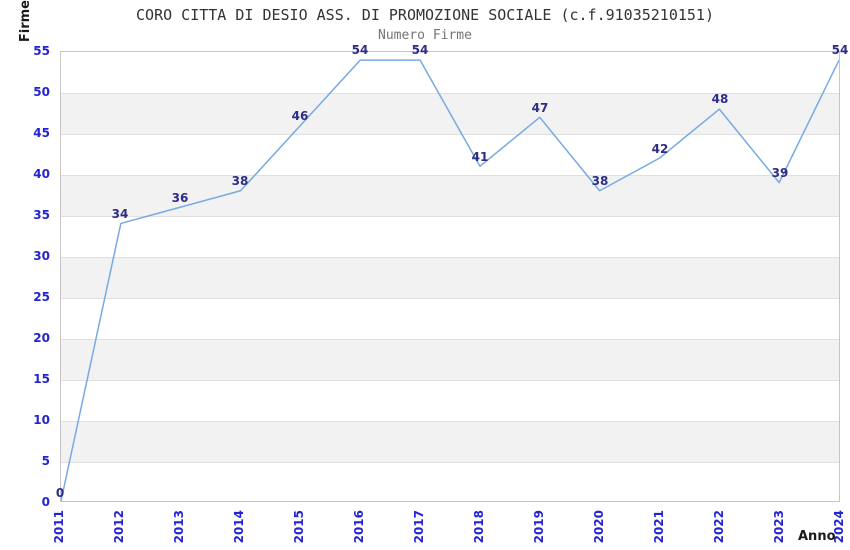 The height and width of the screenshot is (550, 850). What do you see at coordinates (299, 527) in the screenshot?
I see `x-tick-label: 2015` at bounding box center [299, 527].